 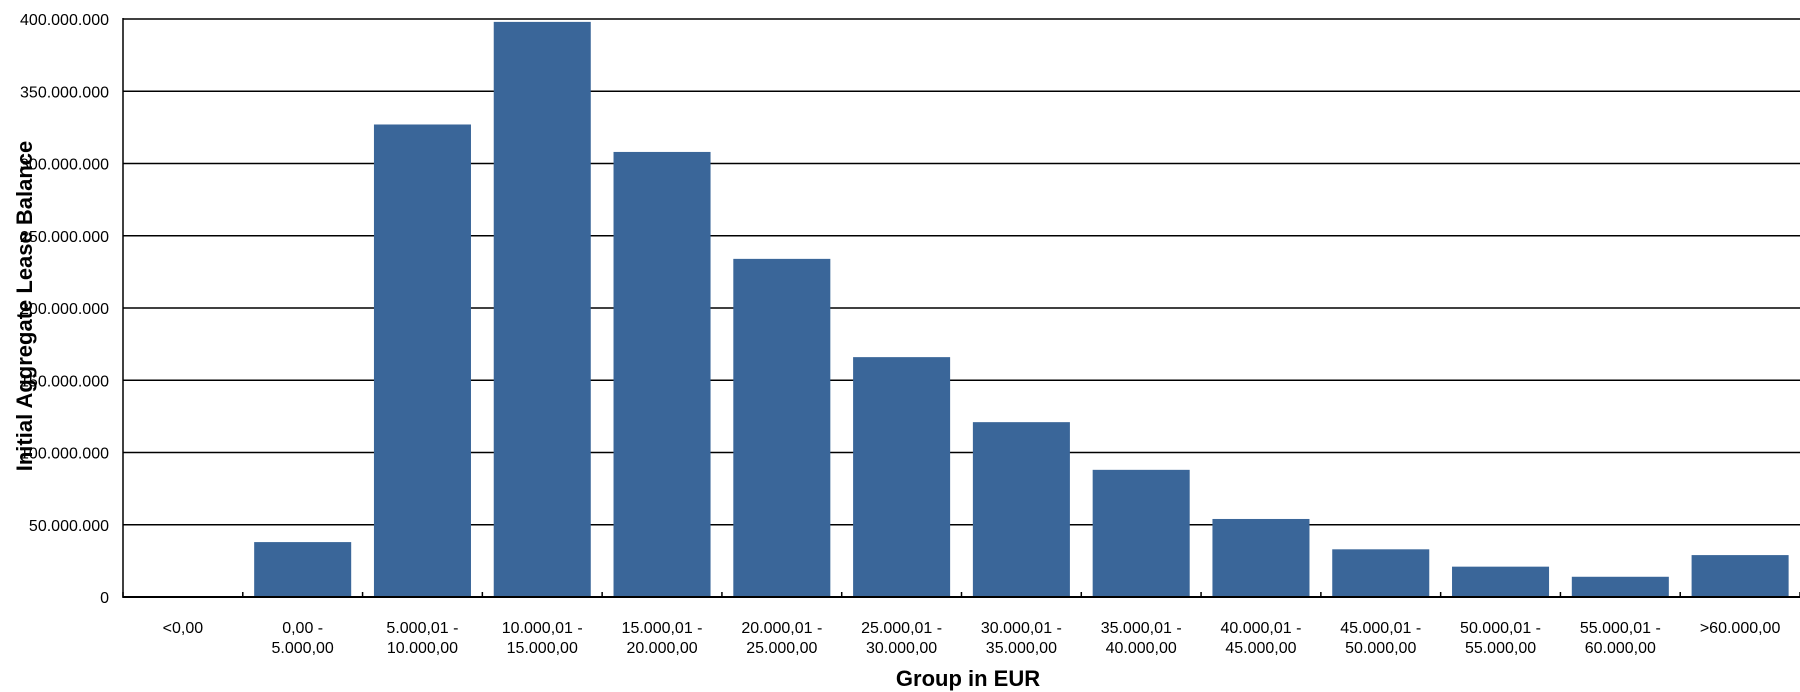 I want to click on x-tick-label: 25.000,00, so click(x=781, y=648).